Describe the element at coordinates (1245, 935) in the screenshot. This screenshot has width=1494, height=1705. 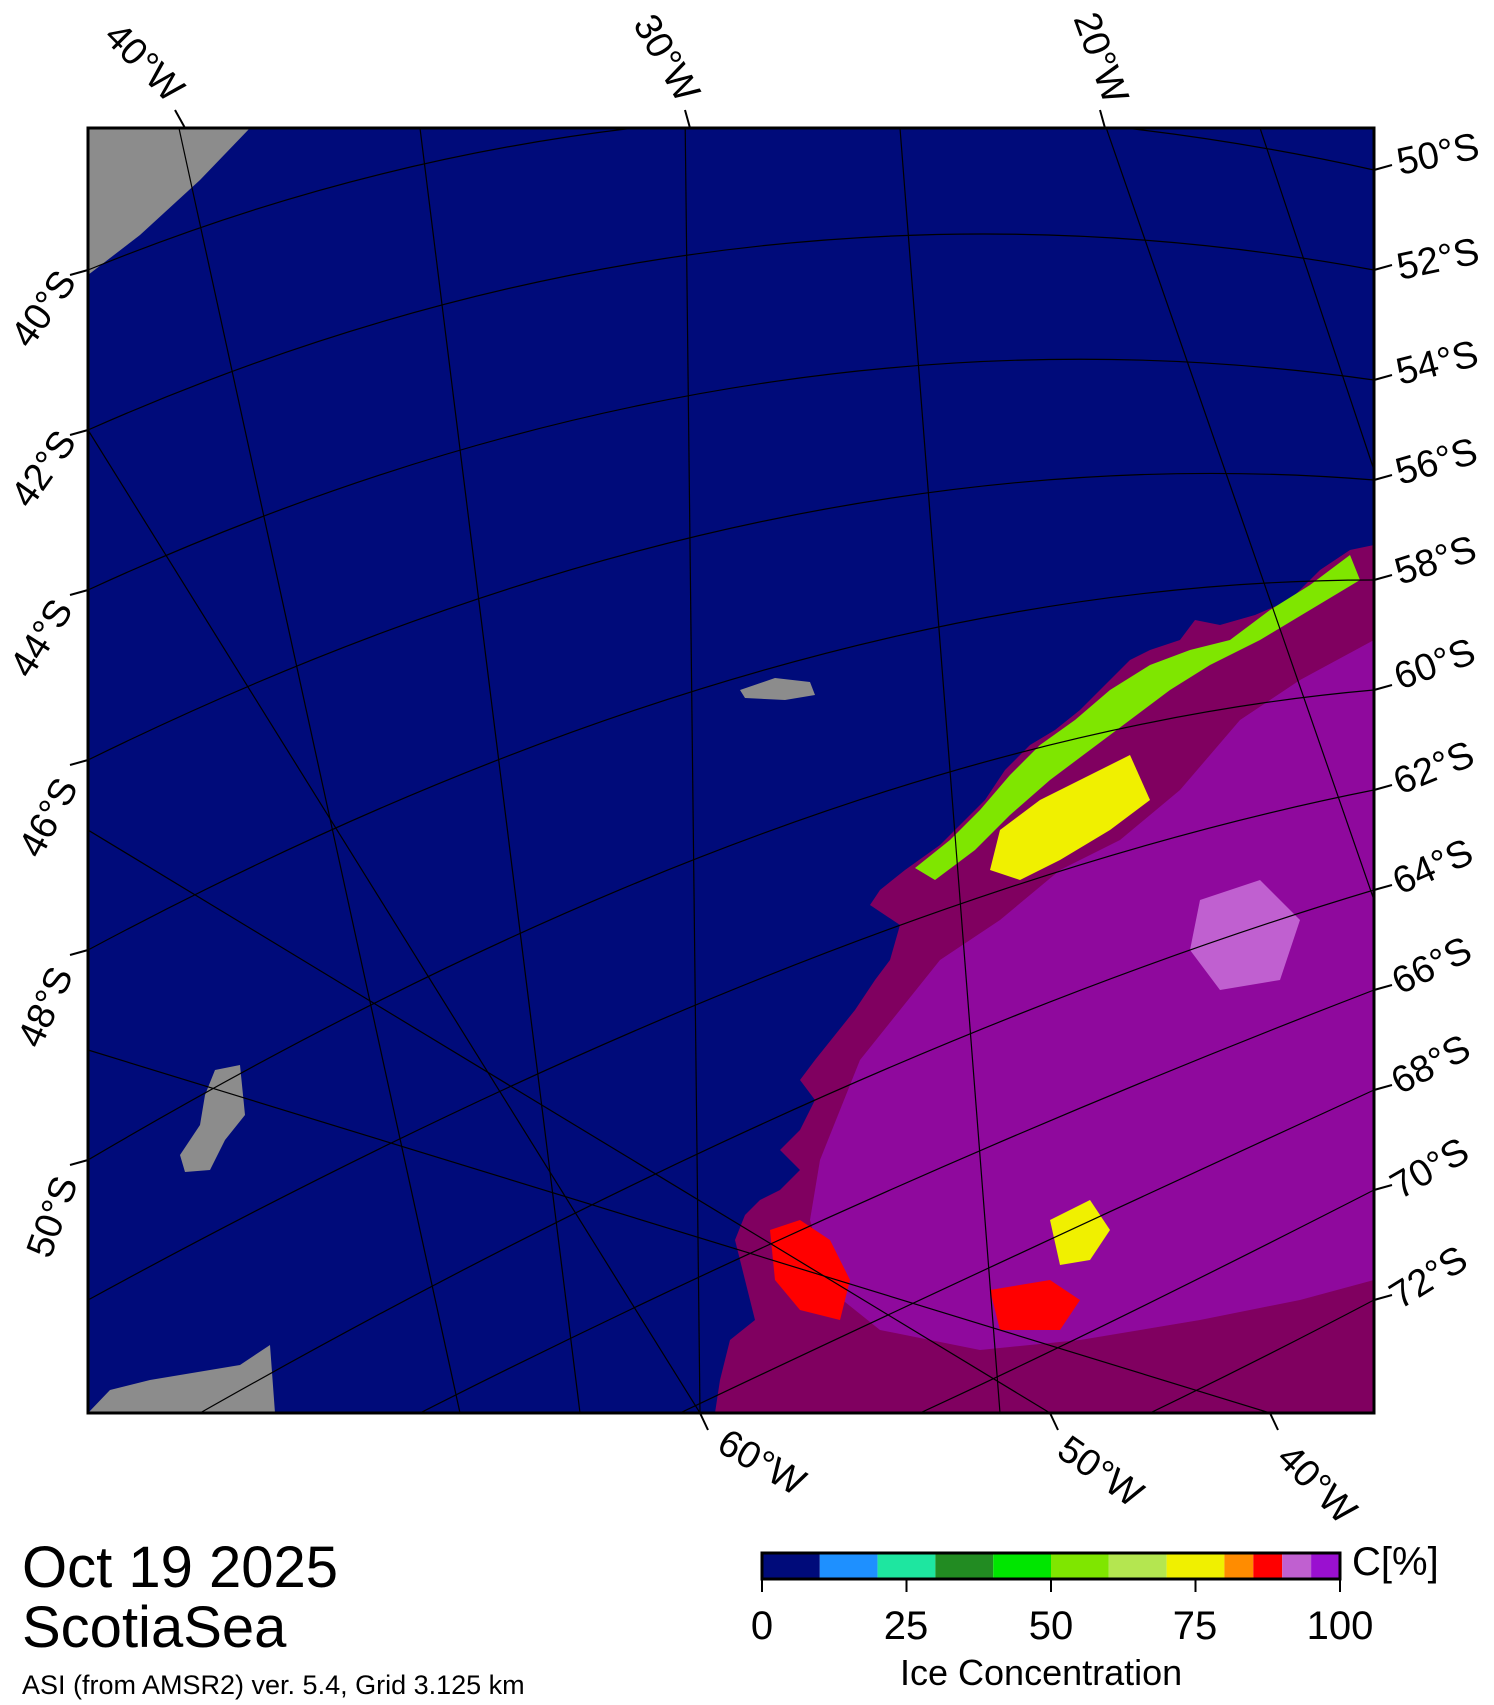
I see `sea-ice-lightpurple-patch` at that location.